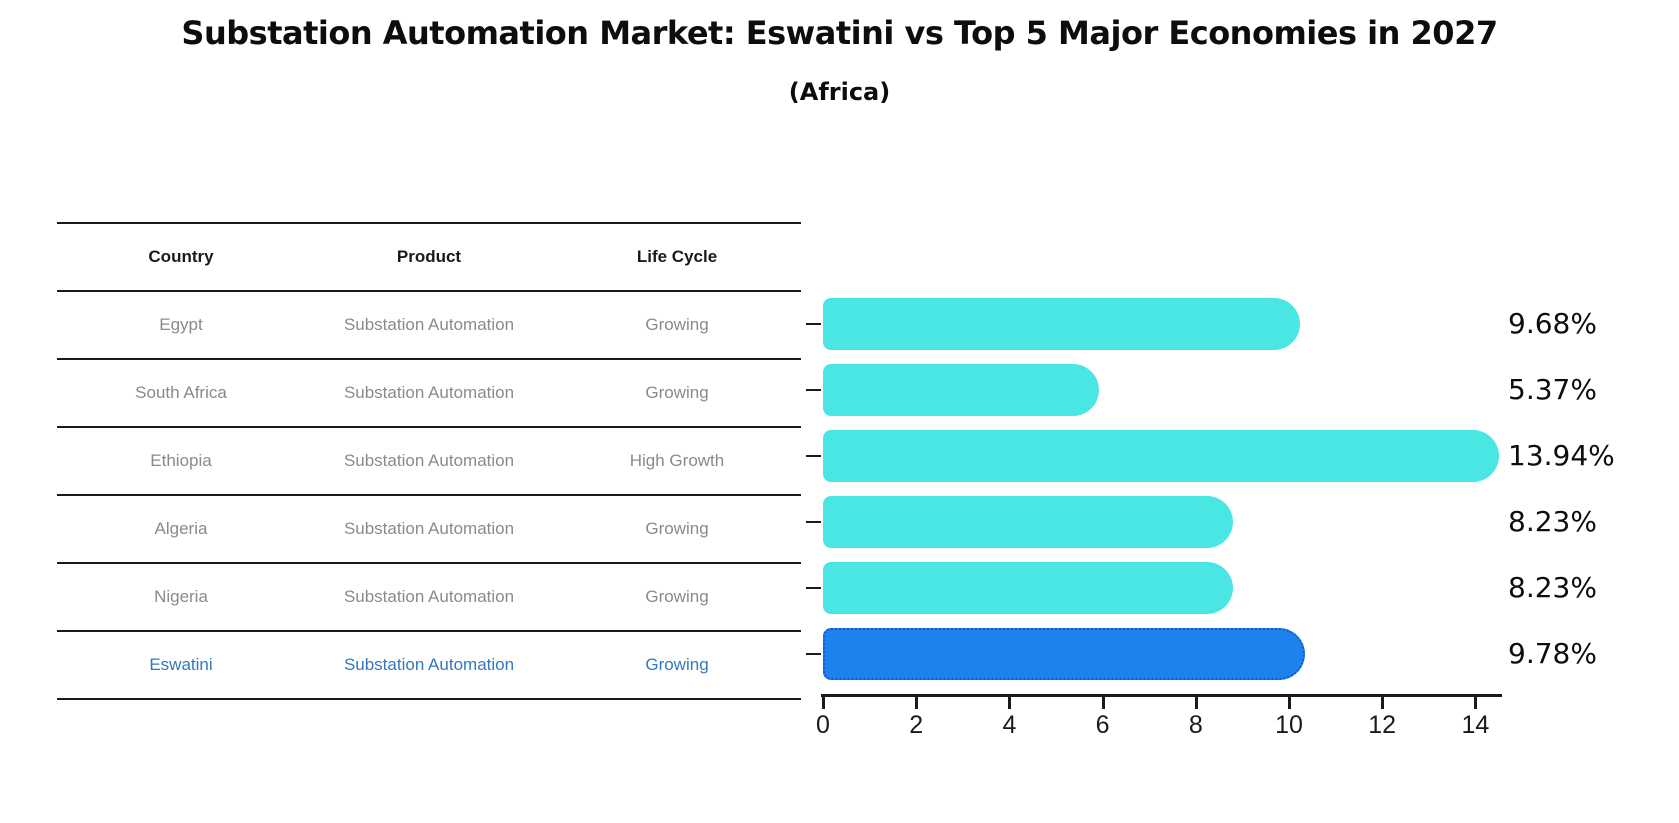  What do you see at coordinates (916, 725) in the screenshot?
I see `x-axis-tick-label: 2` at bounding box center [916, 725].